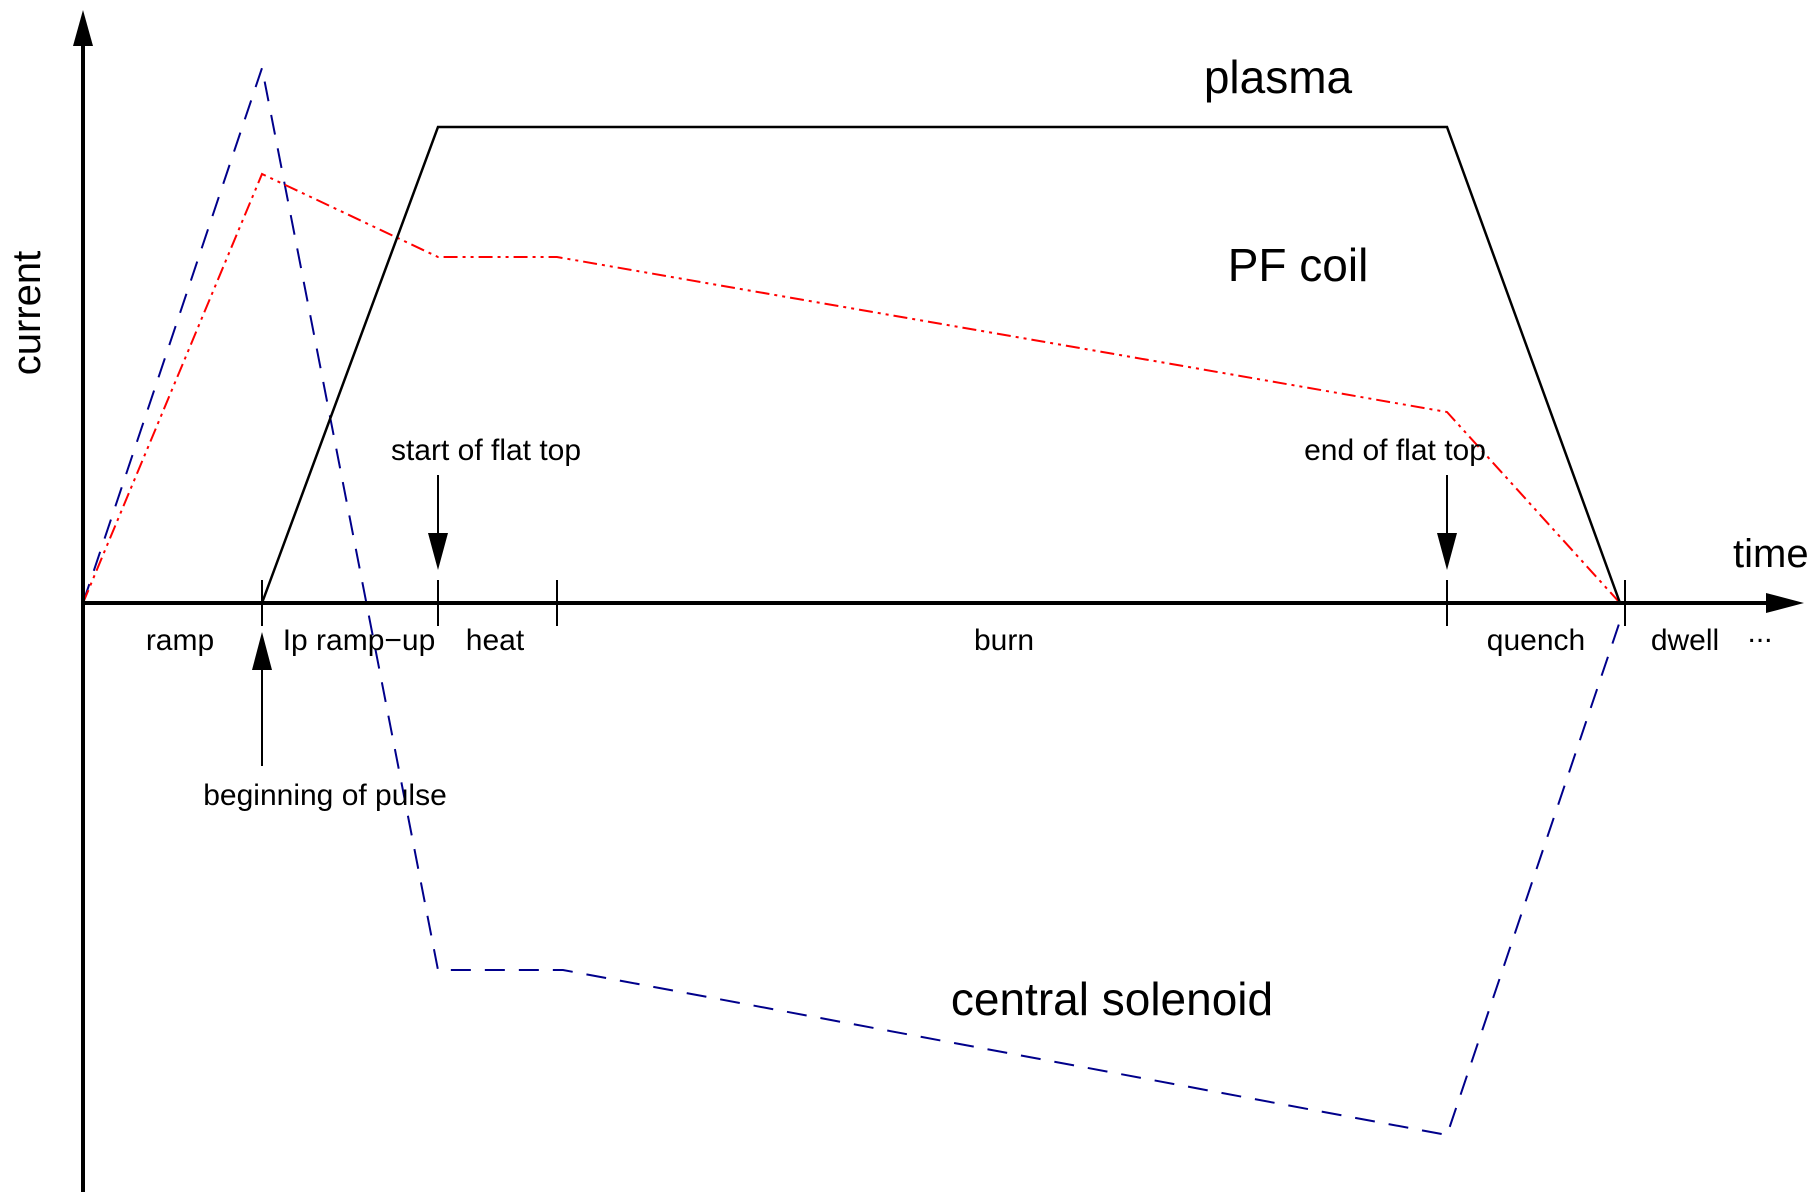 This screenshot has height=1196, width=1813. Describe the element at coordinates (1447, 551) in the screenshot. I see `end-of-flat-top-arrowhead` at that location.